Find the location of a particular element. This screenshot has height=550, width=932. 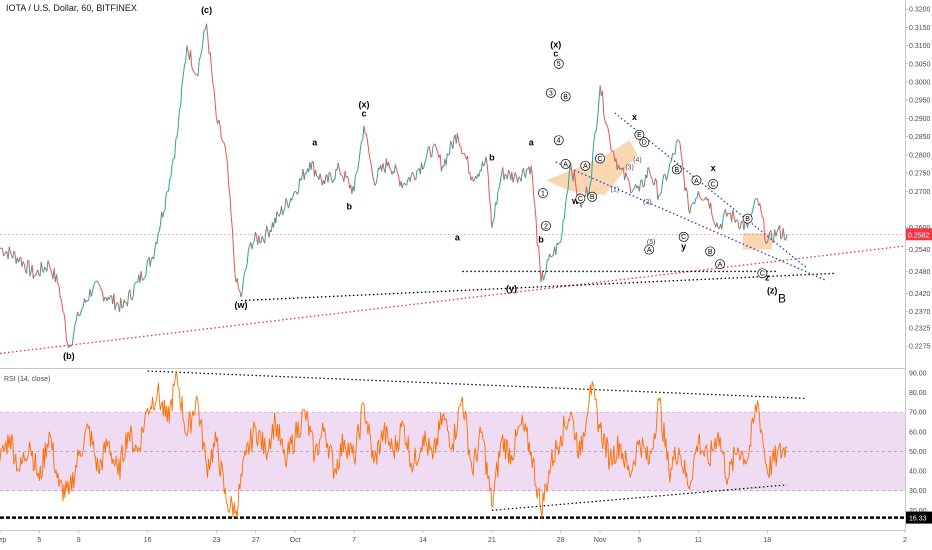

wave-label: (y) is located at coordinates (511, 288).